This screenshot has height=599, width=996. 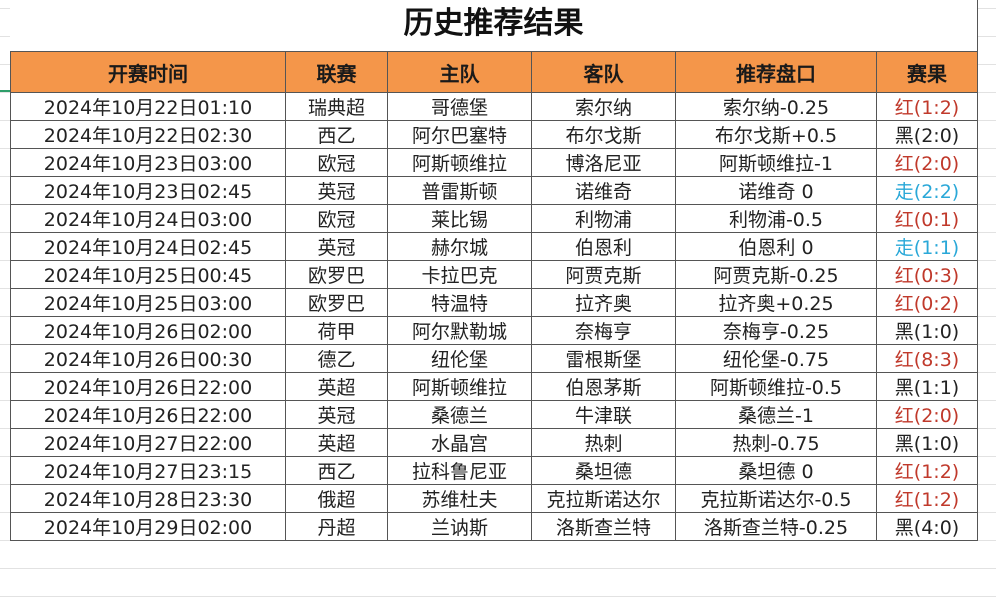 What do you see at coordinates (776, 526) in the screenshot?
I see `cell-pick: 洛斯查兰特-0.25` at bounding box center [776, 526].